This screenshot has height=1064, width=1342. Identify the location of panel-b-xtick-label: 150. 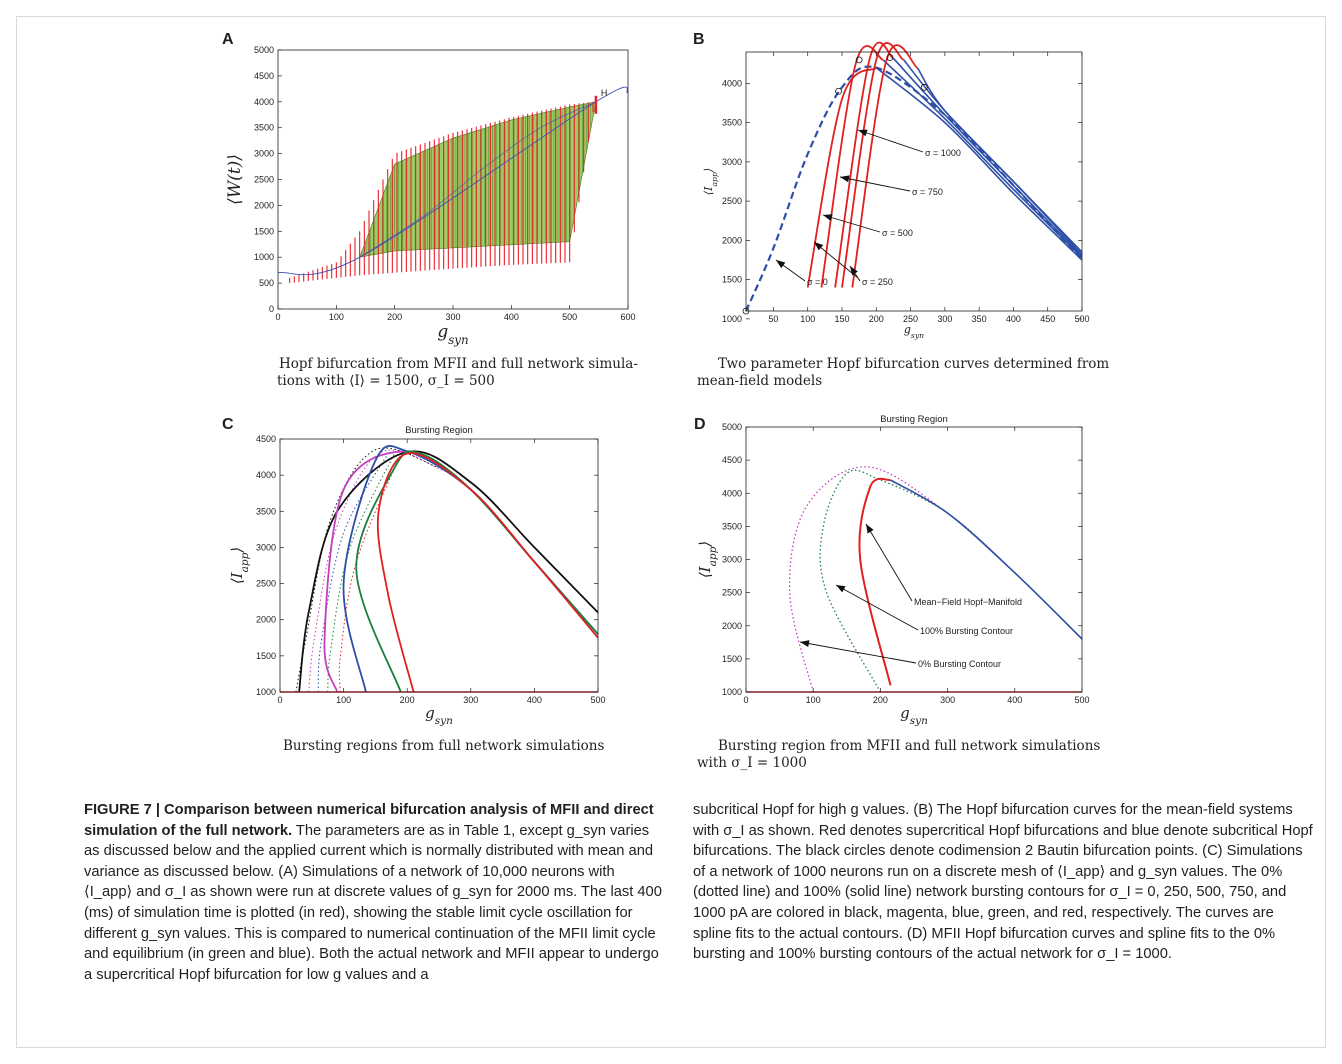
(841, 319).